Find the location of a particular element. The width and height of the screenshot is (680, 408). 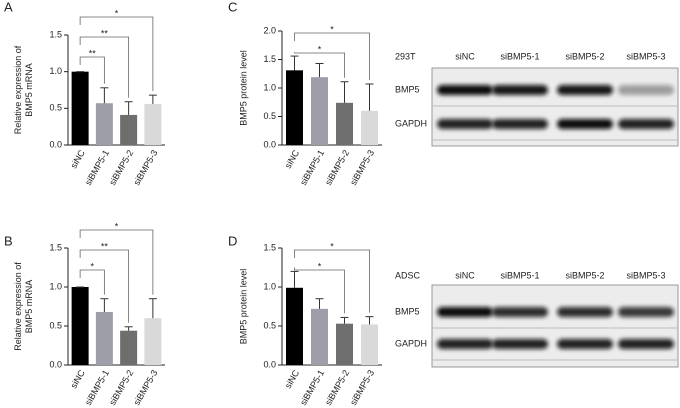

panel-label: B is located at coordinates (8, 240).